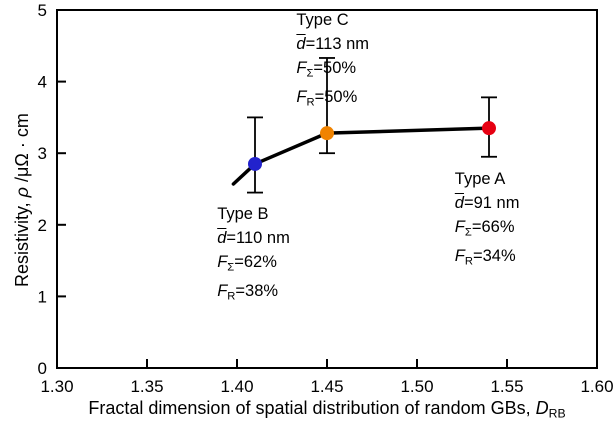  What do you see at coordinates (489, 128) in the screenshot?
I see `data-point-type-a` at bounding box center [489, 128].